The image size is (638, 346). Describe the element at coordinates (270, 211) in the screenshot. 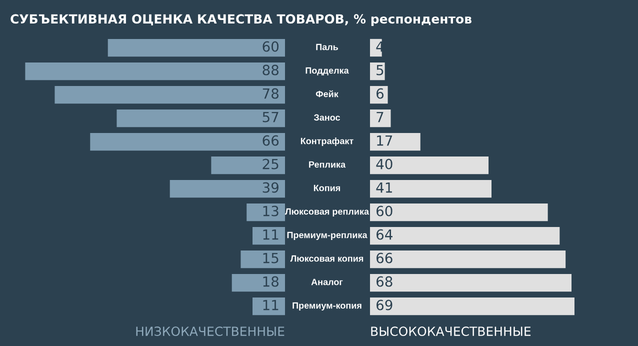

I see `data-label: 13` at that location.